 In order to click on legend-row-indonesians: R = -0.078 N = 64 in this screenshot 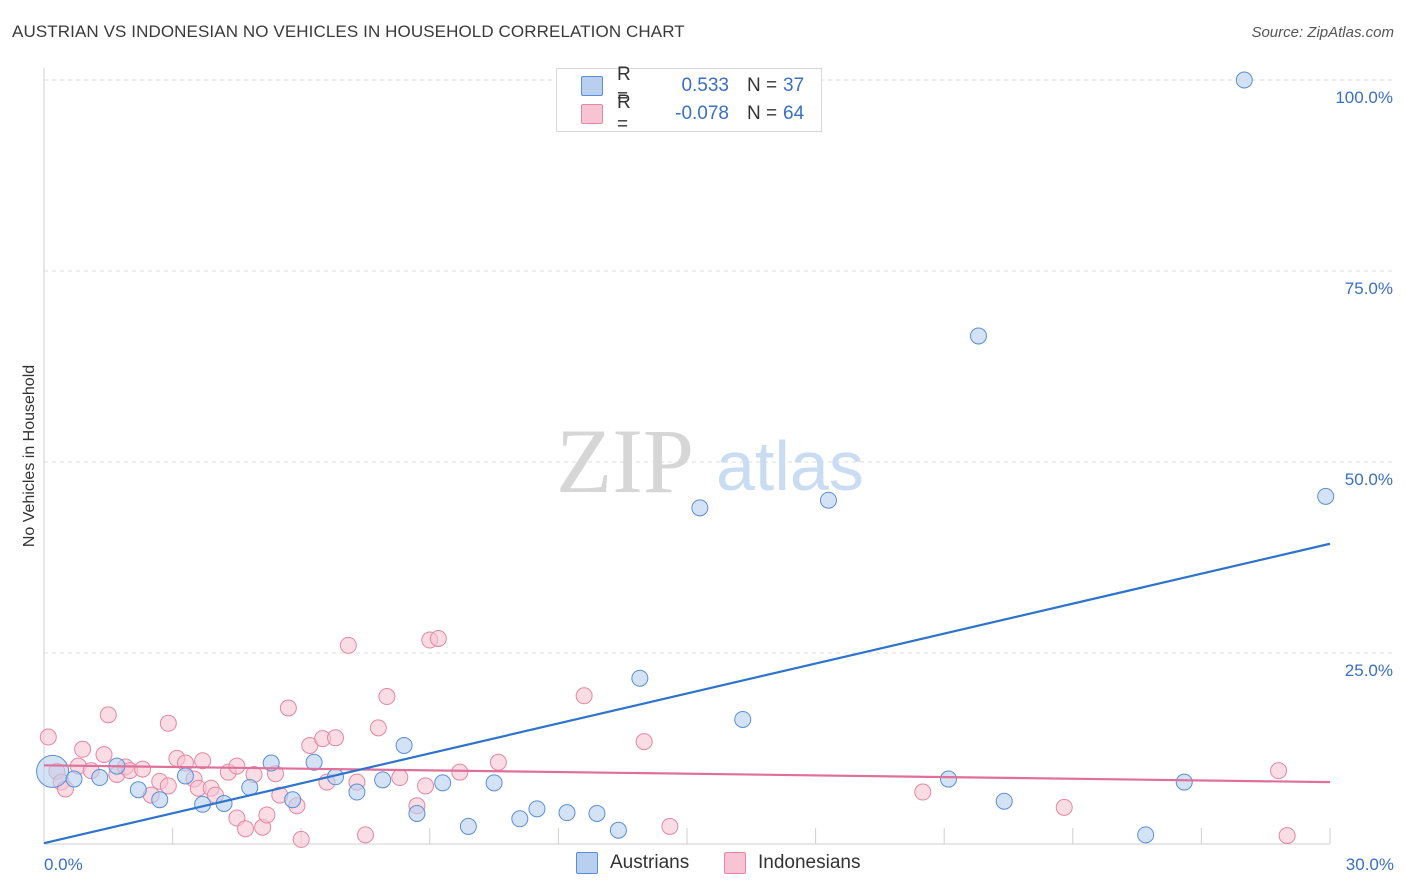, I will do `click(693, 113)`.